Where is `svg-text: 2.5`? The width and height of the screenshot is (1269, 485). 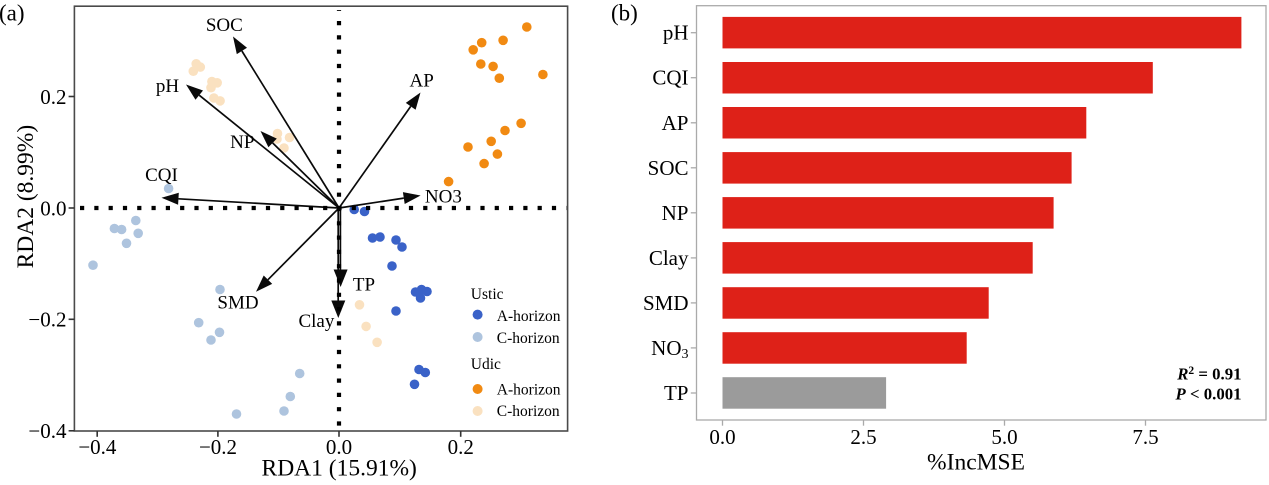 svg-text: 2.5 is located at coordinates (863, 437).